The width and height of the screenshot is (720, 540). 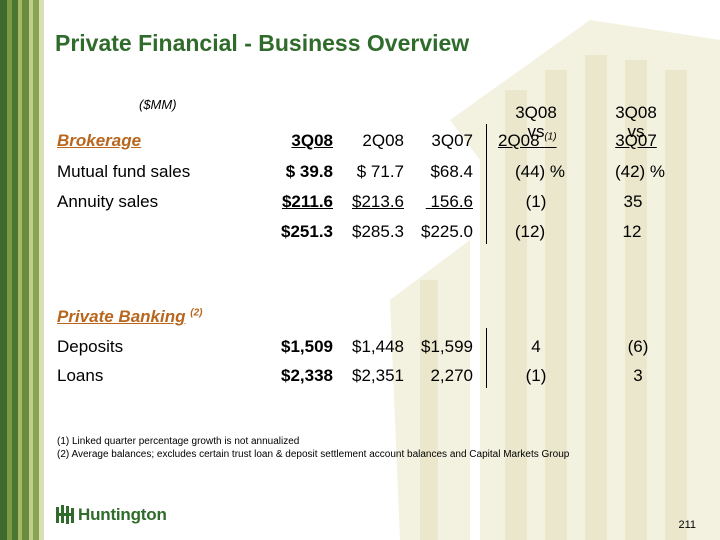 I want to click on huntington-logo: Huntington, so click(x=111, y=515).